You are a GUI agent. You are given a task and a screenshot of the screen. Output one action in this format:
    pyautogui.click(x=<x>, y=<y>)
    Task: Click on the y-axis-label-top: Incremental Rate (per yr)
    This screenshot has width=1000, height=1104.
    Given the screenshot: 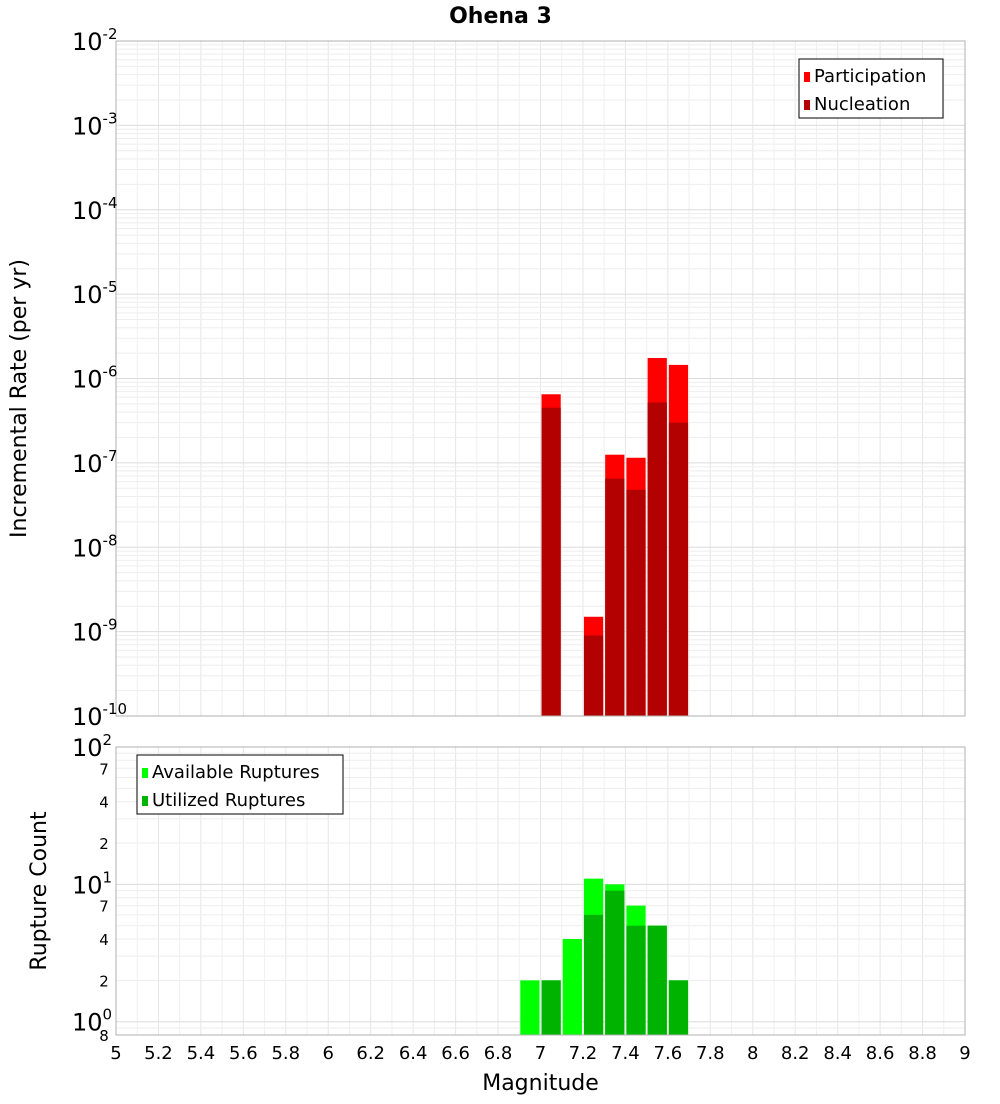 What is the action you would take?
    pyautogui.click(x=19, y=398)
    